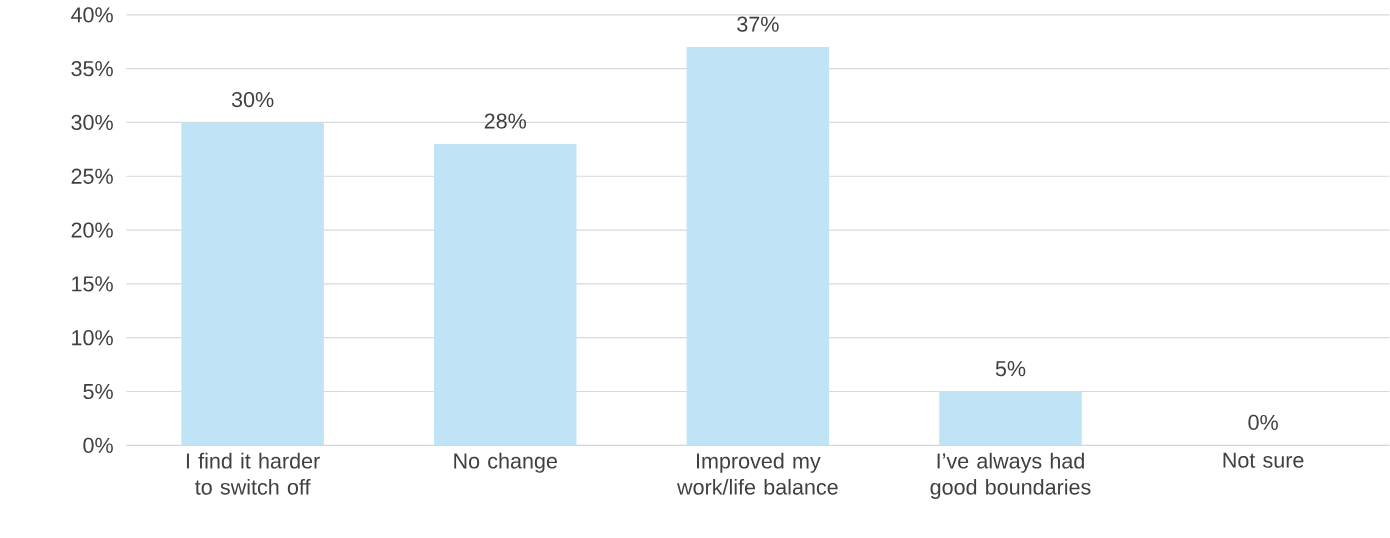  Describe the element at coordinates (758, 24) in the screenshot. I see `data-label: 37%` at that location.